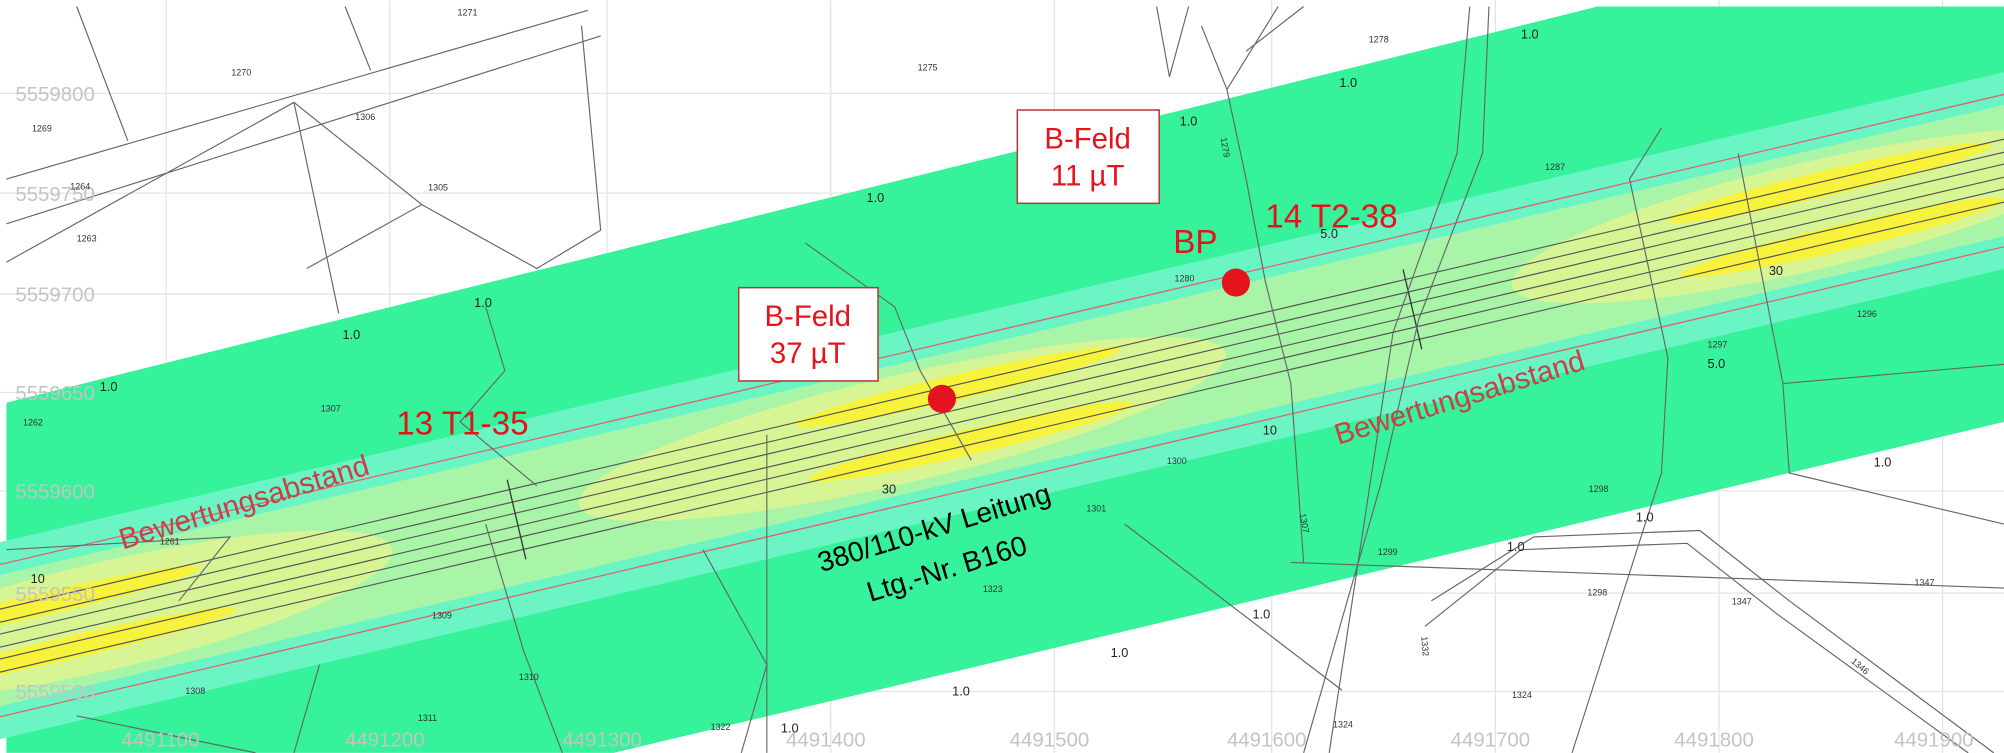  I want to click on parcel-number: 1299, so click(1388, 552).